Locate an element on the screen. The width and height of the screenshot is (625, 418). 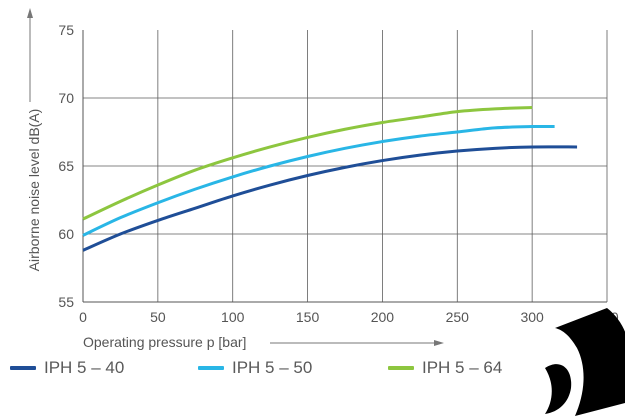
legend-item-series-1: IPH 5 – 40 is located at coordinates (67, 368).